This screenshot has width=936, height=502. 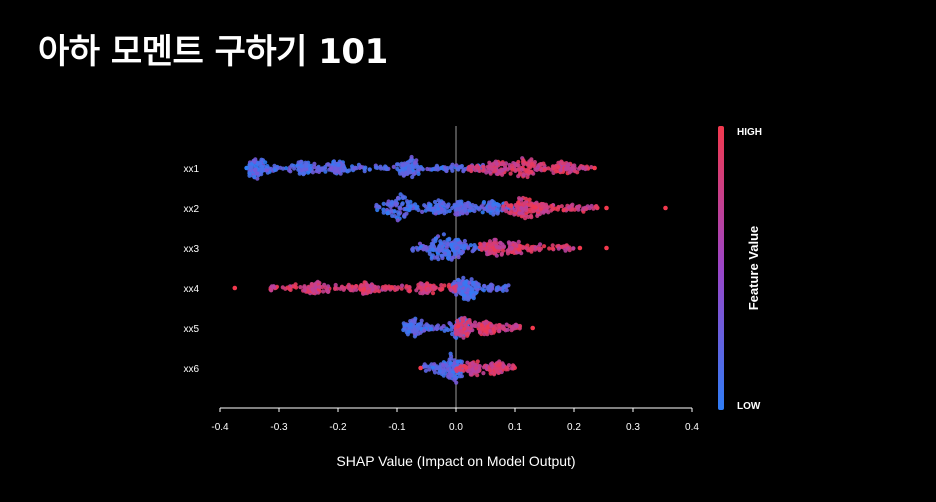 I want to click on x-tick-label: 0.0, so click(x=456, y=427).